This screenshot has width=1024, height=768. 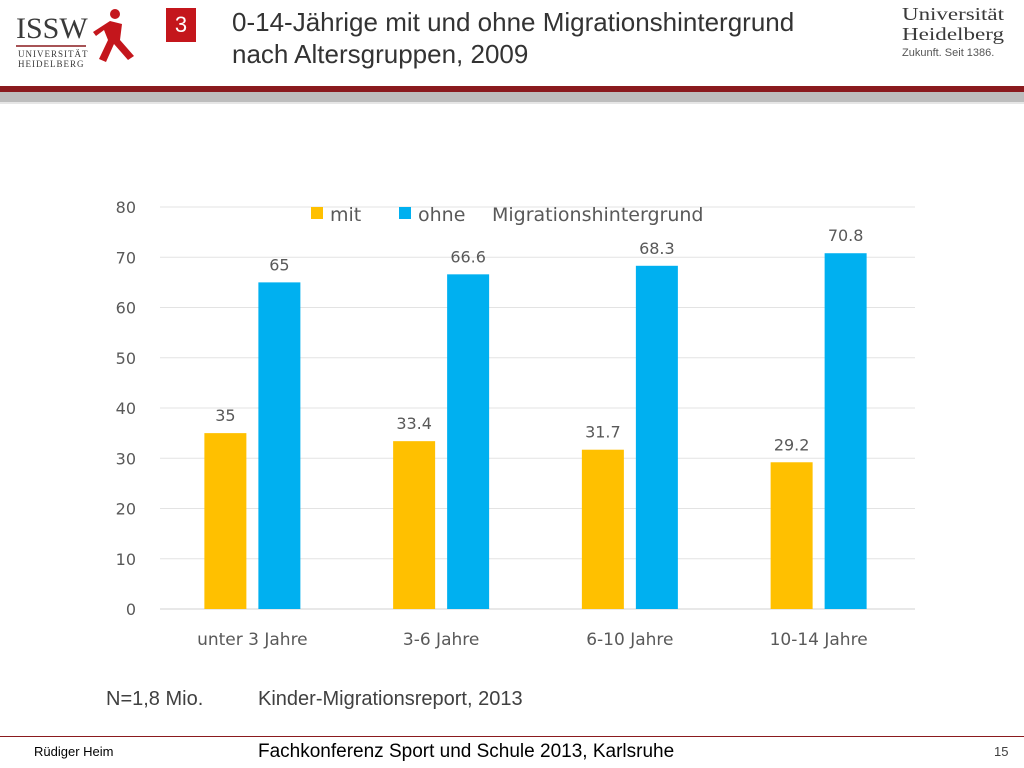 What do you see at coordinates (512, 97) in the screenshot?
I see `header-rule-gray` at bounding box center [512, 97].